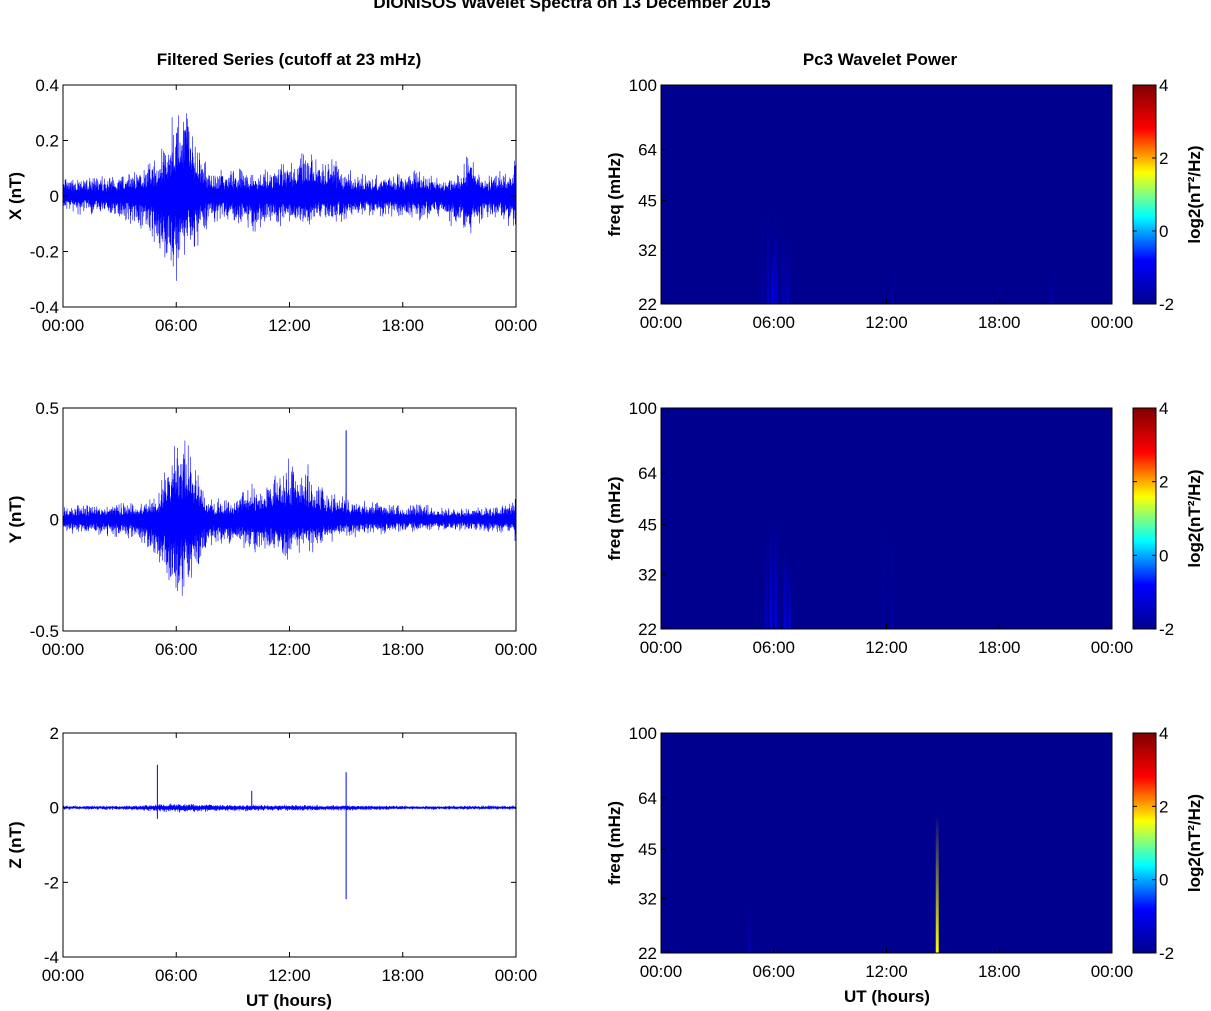 This screenshot has width=1211, height=1011. Describe the element at coordinates (47, 408) in the screenshot. I see `y-tick-label: 0.5` at that location.